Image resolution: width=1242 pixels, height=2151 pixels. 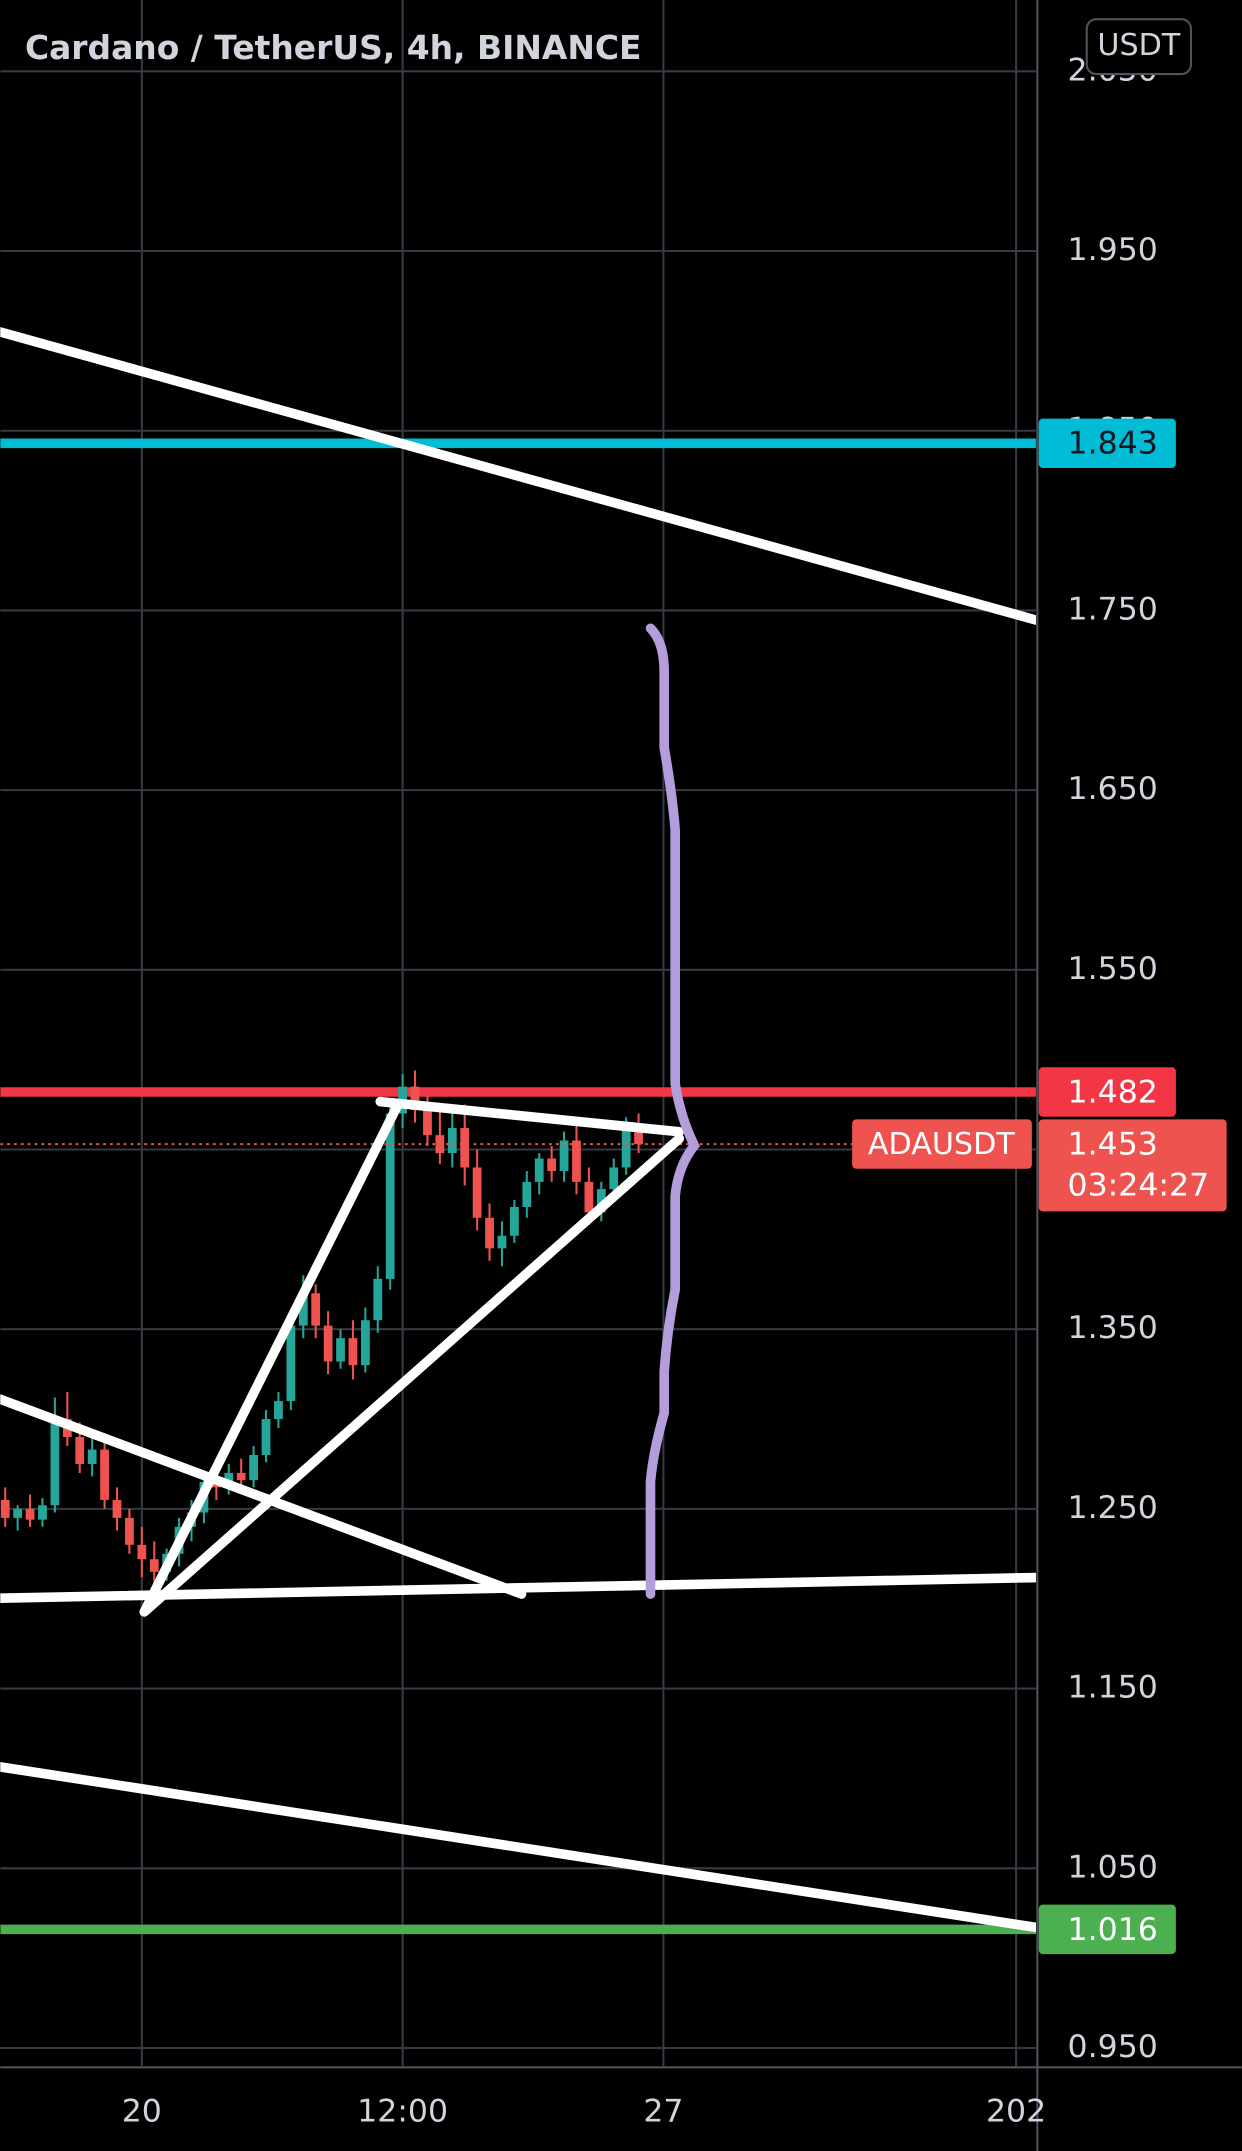 What do you see at coordinates (1113, 1144) in the screenshot?
I see `last-price-label: 1.453` at bounding box center [1113, 1144].